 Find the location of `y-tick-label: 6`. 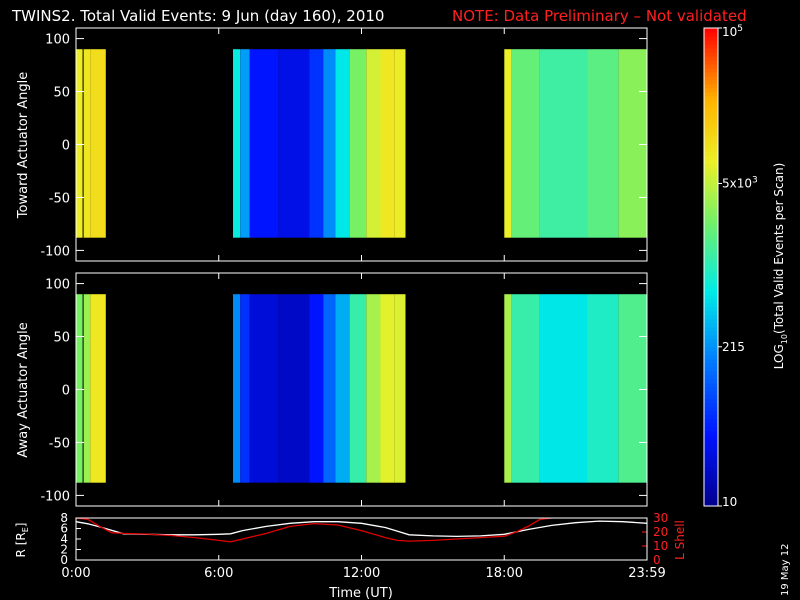

y-tick-label: 6 is located at coordinates (64, 529).